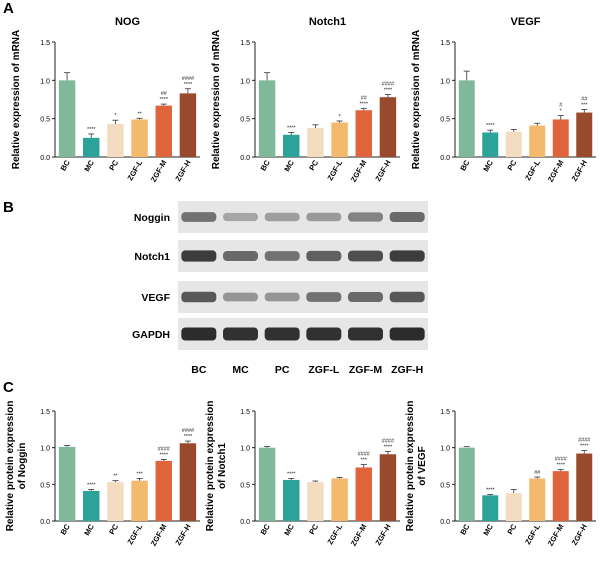  I want to click on y-axis-label: Relative expression of mRNA, so click(216, 100).